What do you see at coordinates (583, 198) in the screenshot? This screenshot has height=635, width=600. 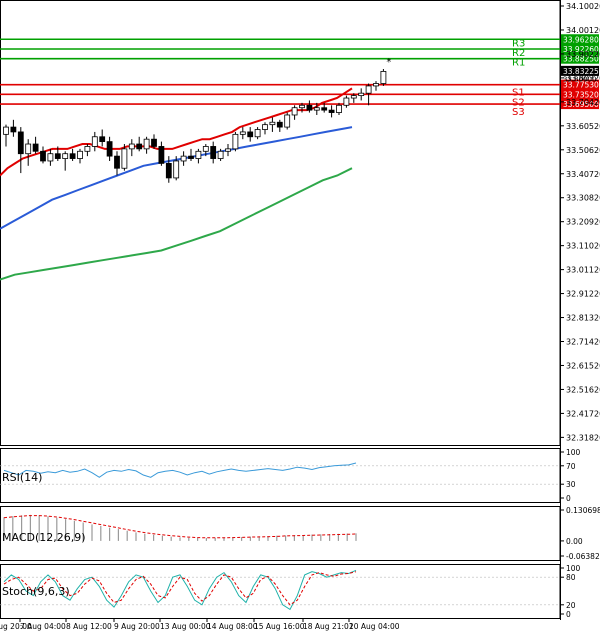 I see `price-tick-label: 33.30820` at bounding box center [583, 198].